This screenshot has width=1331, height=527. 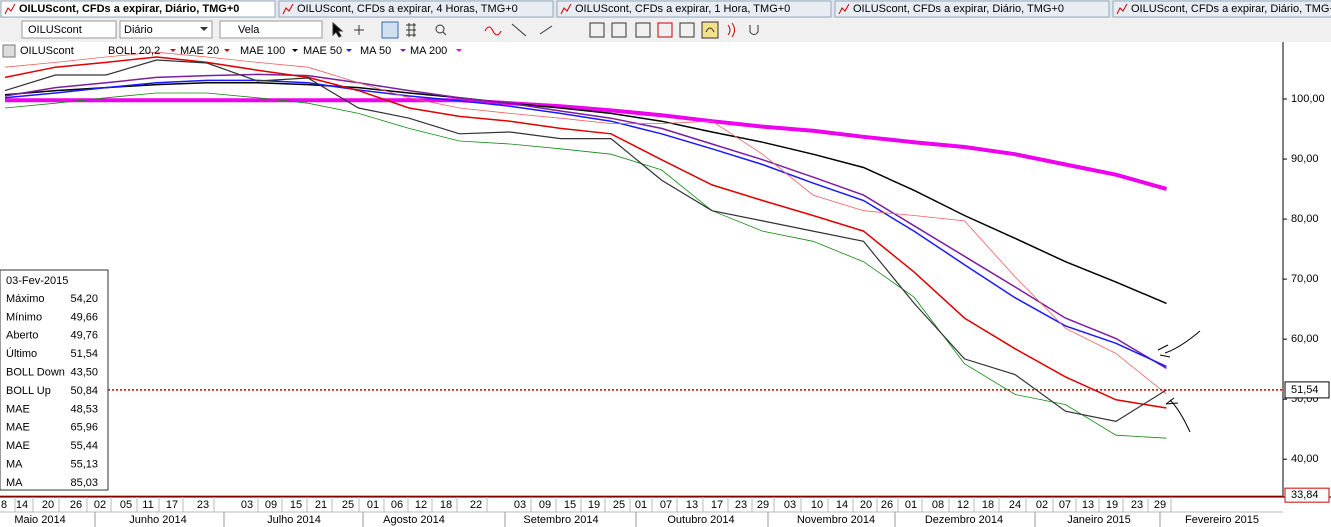 I want to click on tab-label: OILUScont, CFDs a expirar, Diário, TMG+0, so click(x=129, y=9).